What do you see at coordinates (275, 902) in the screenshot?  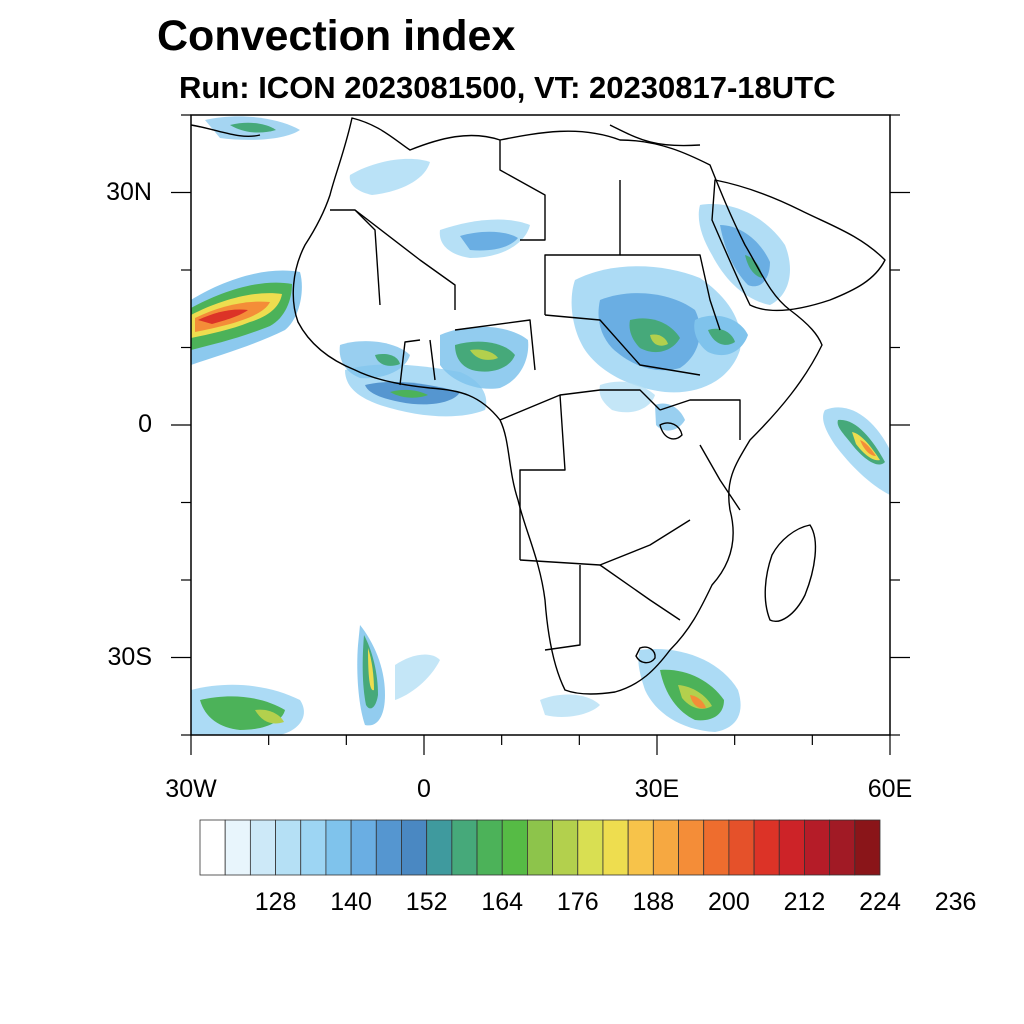 I see `colorbar-label: 128` at bounding box center [275, 902].